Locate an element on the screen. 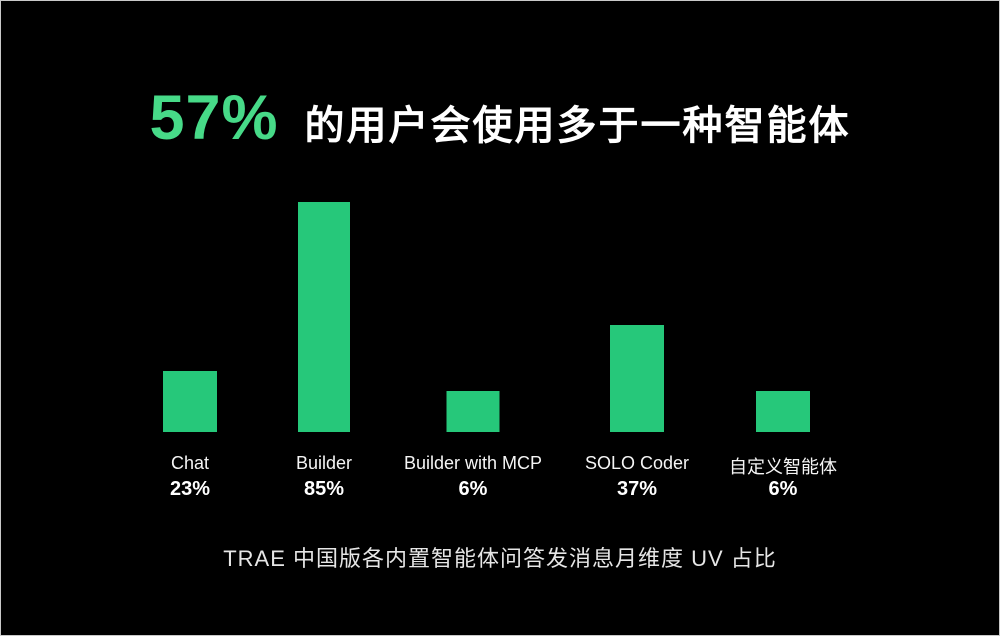 Image resolution: width=1000 pixels, height=636 pixels. chart-title: 57% 的用户会使用多于一种智能体 is located at coordinates (500, 118).